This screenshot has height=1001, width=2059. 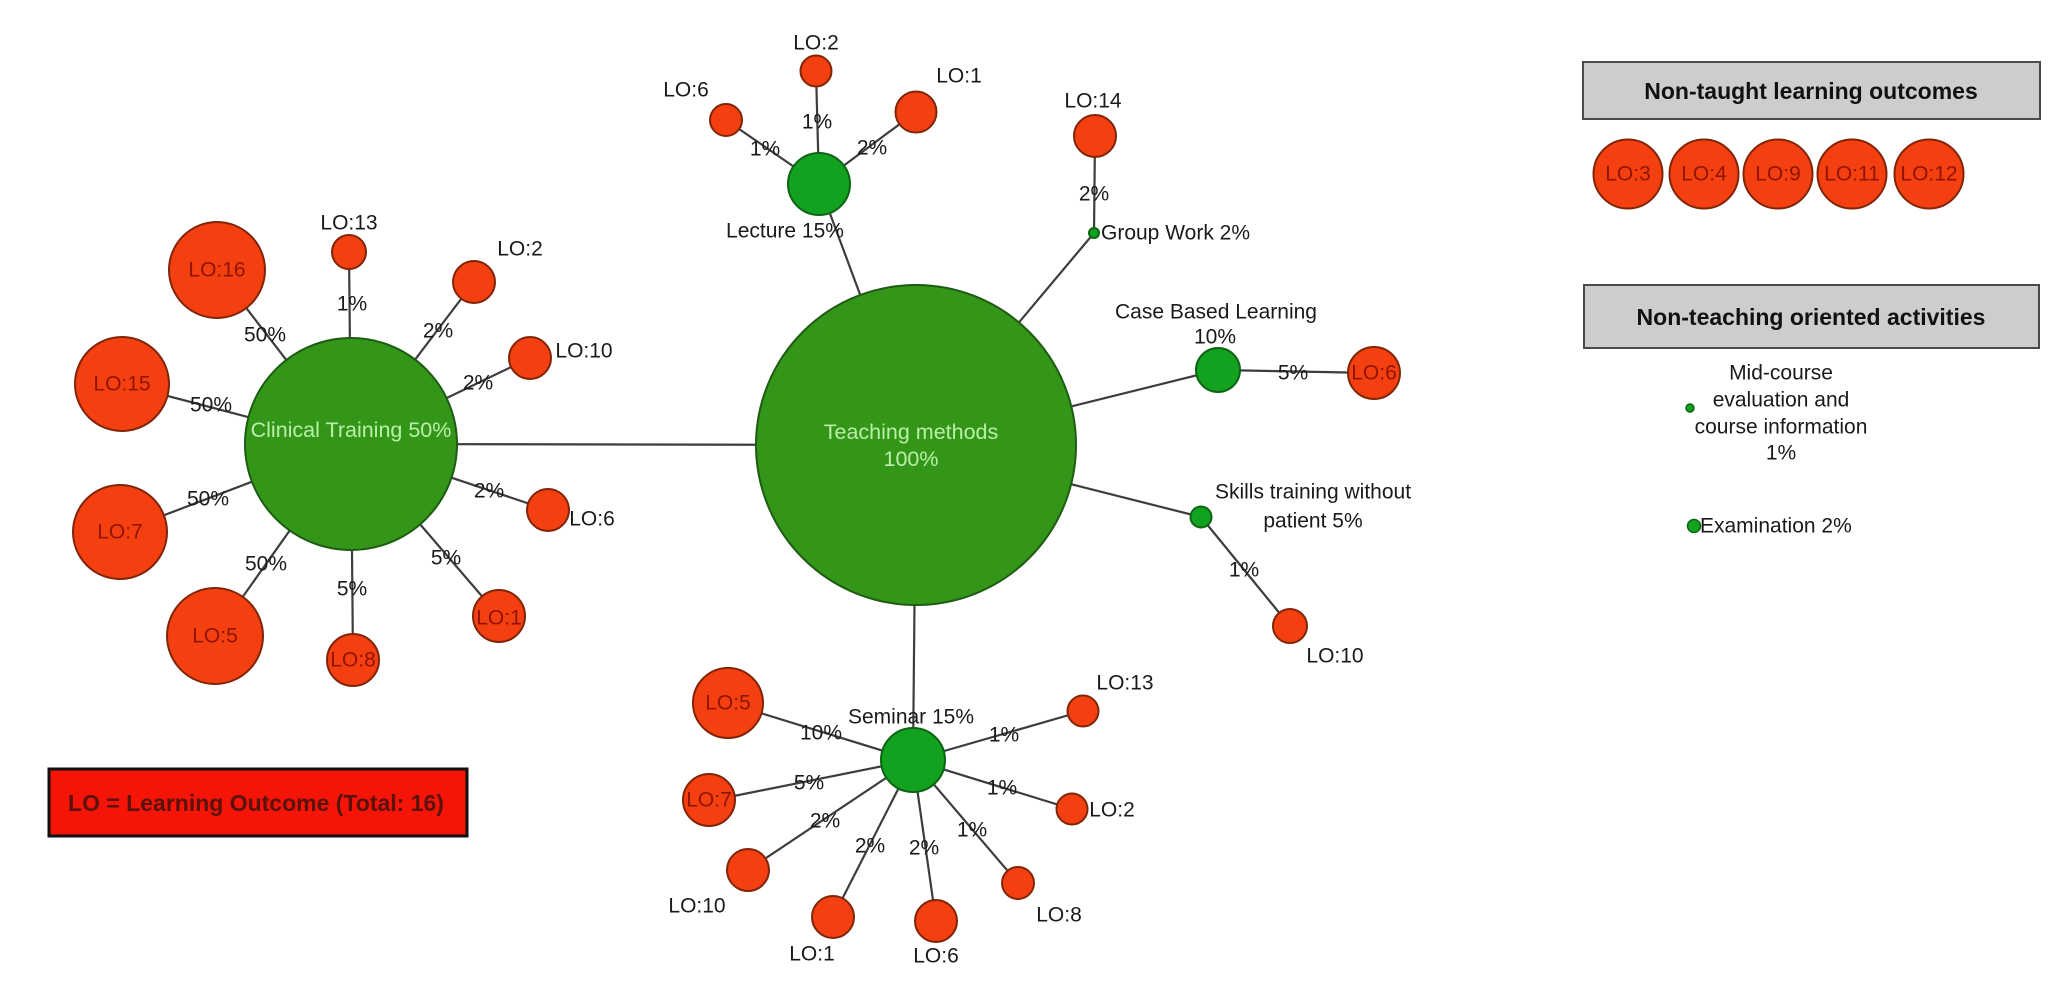 I want to click on svg-text: LO:4, so click(x=1704, y=174).